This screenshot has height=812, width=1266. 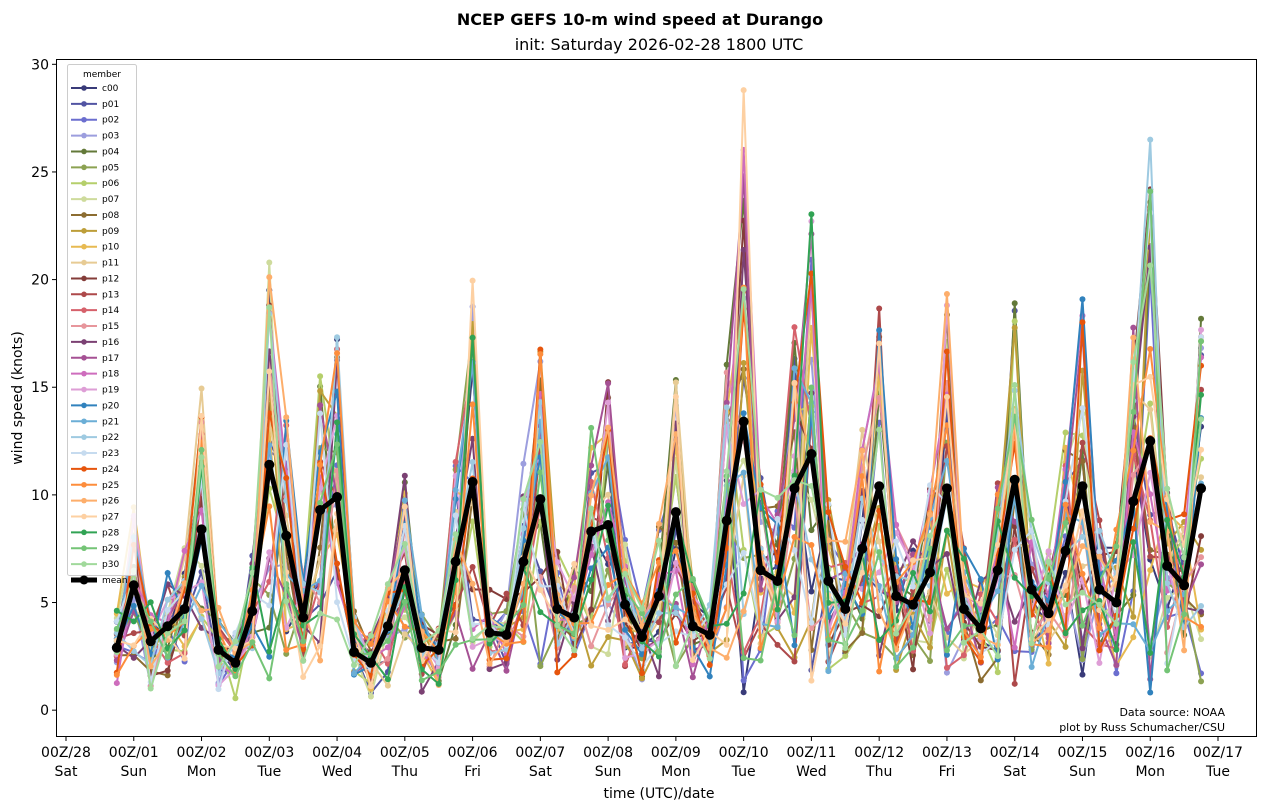 What do you see at coordinates (404, 772) in the screenshot?
I see `x-tick-label-day: Thu` at bounding box center [404, 772].